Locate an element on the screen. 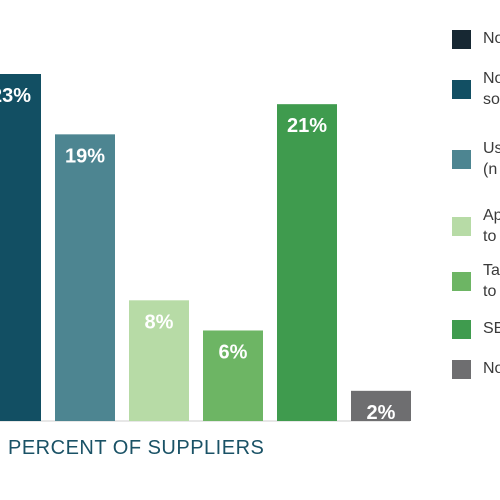 This screenshot has width=500, height=500. legend-label-line: Ta is located at coordinates (491, 270).